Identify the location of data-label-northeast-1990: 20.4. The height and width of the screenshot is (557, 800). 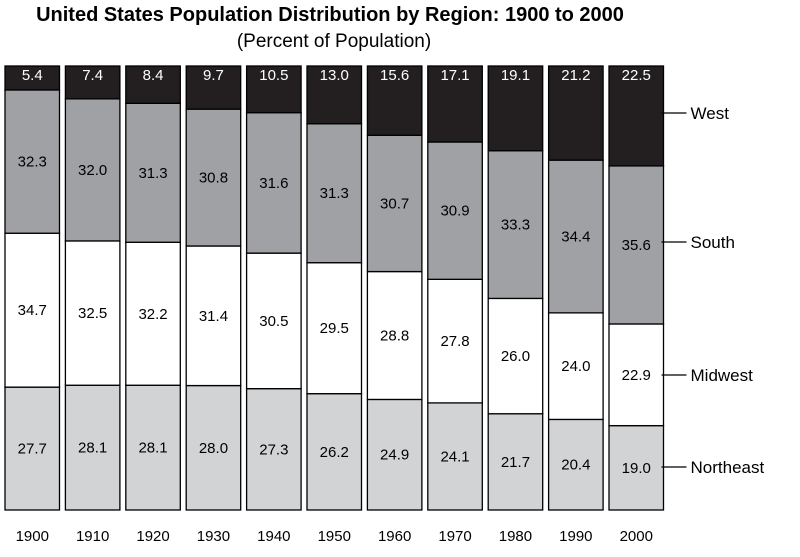
(575, 465).